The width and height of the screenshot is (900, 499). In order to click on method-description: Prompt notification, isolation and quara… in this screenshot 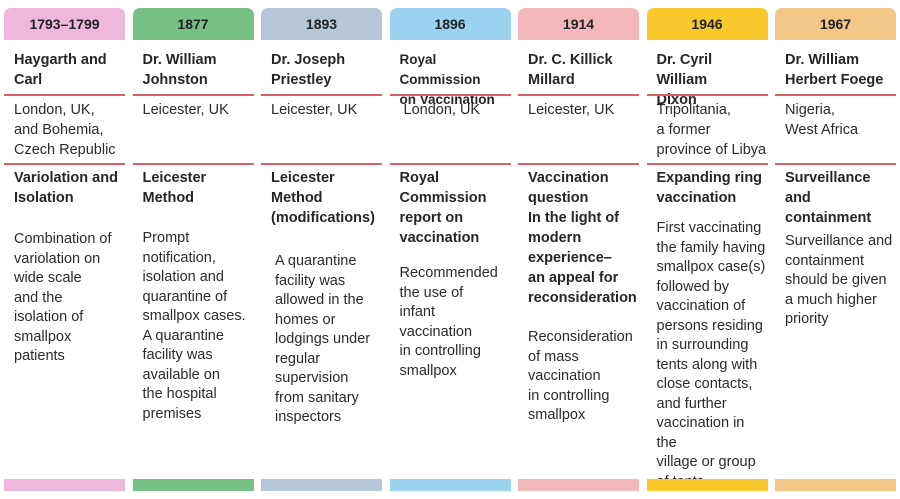, I will do `click(194, 326)`.